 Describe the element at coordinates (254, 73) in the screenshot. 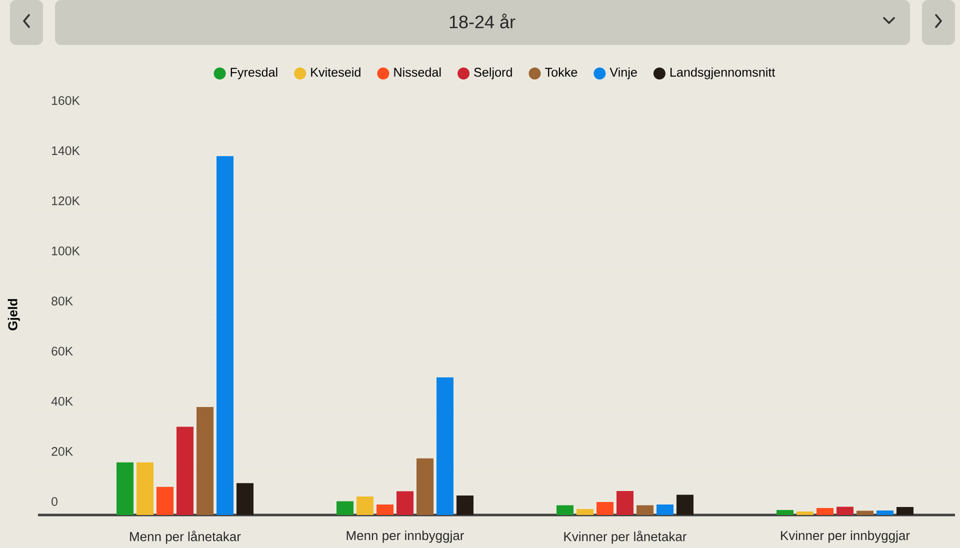

I see `legend-label: Fyresdal` at that location.